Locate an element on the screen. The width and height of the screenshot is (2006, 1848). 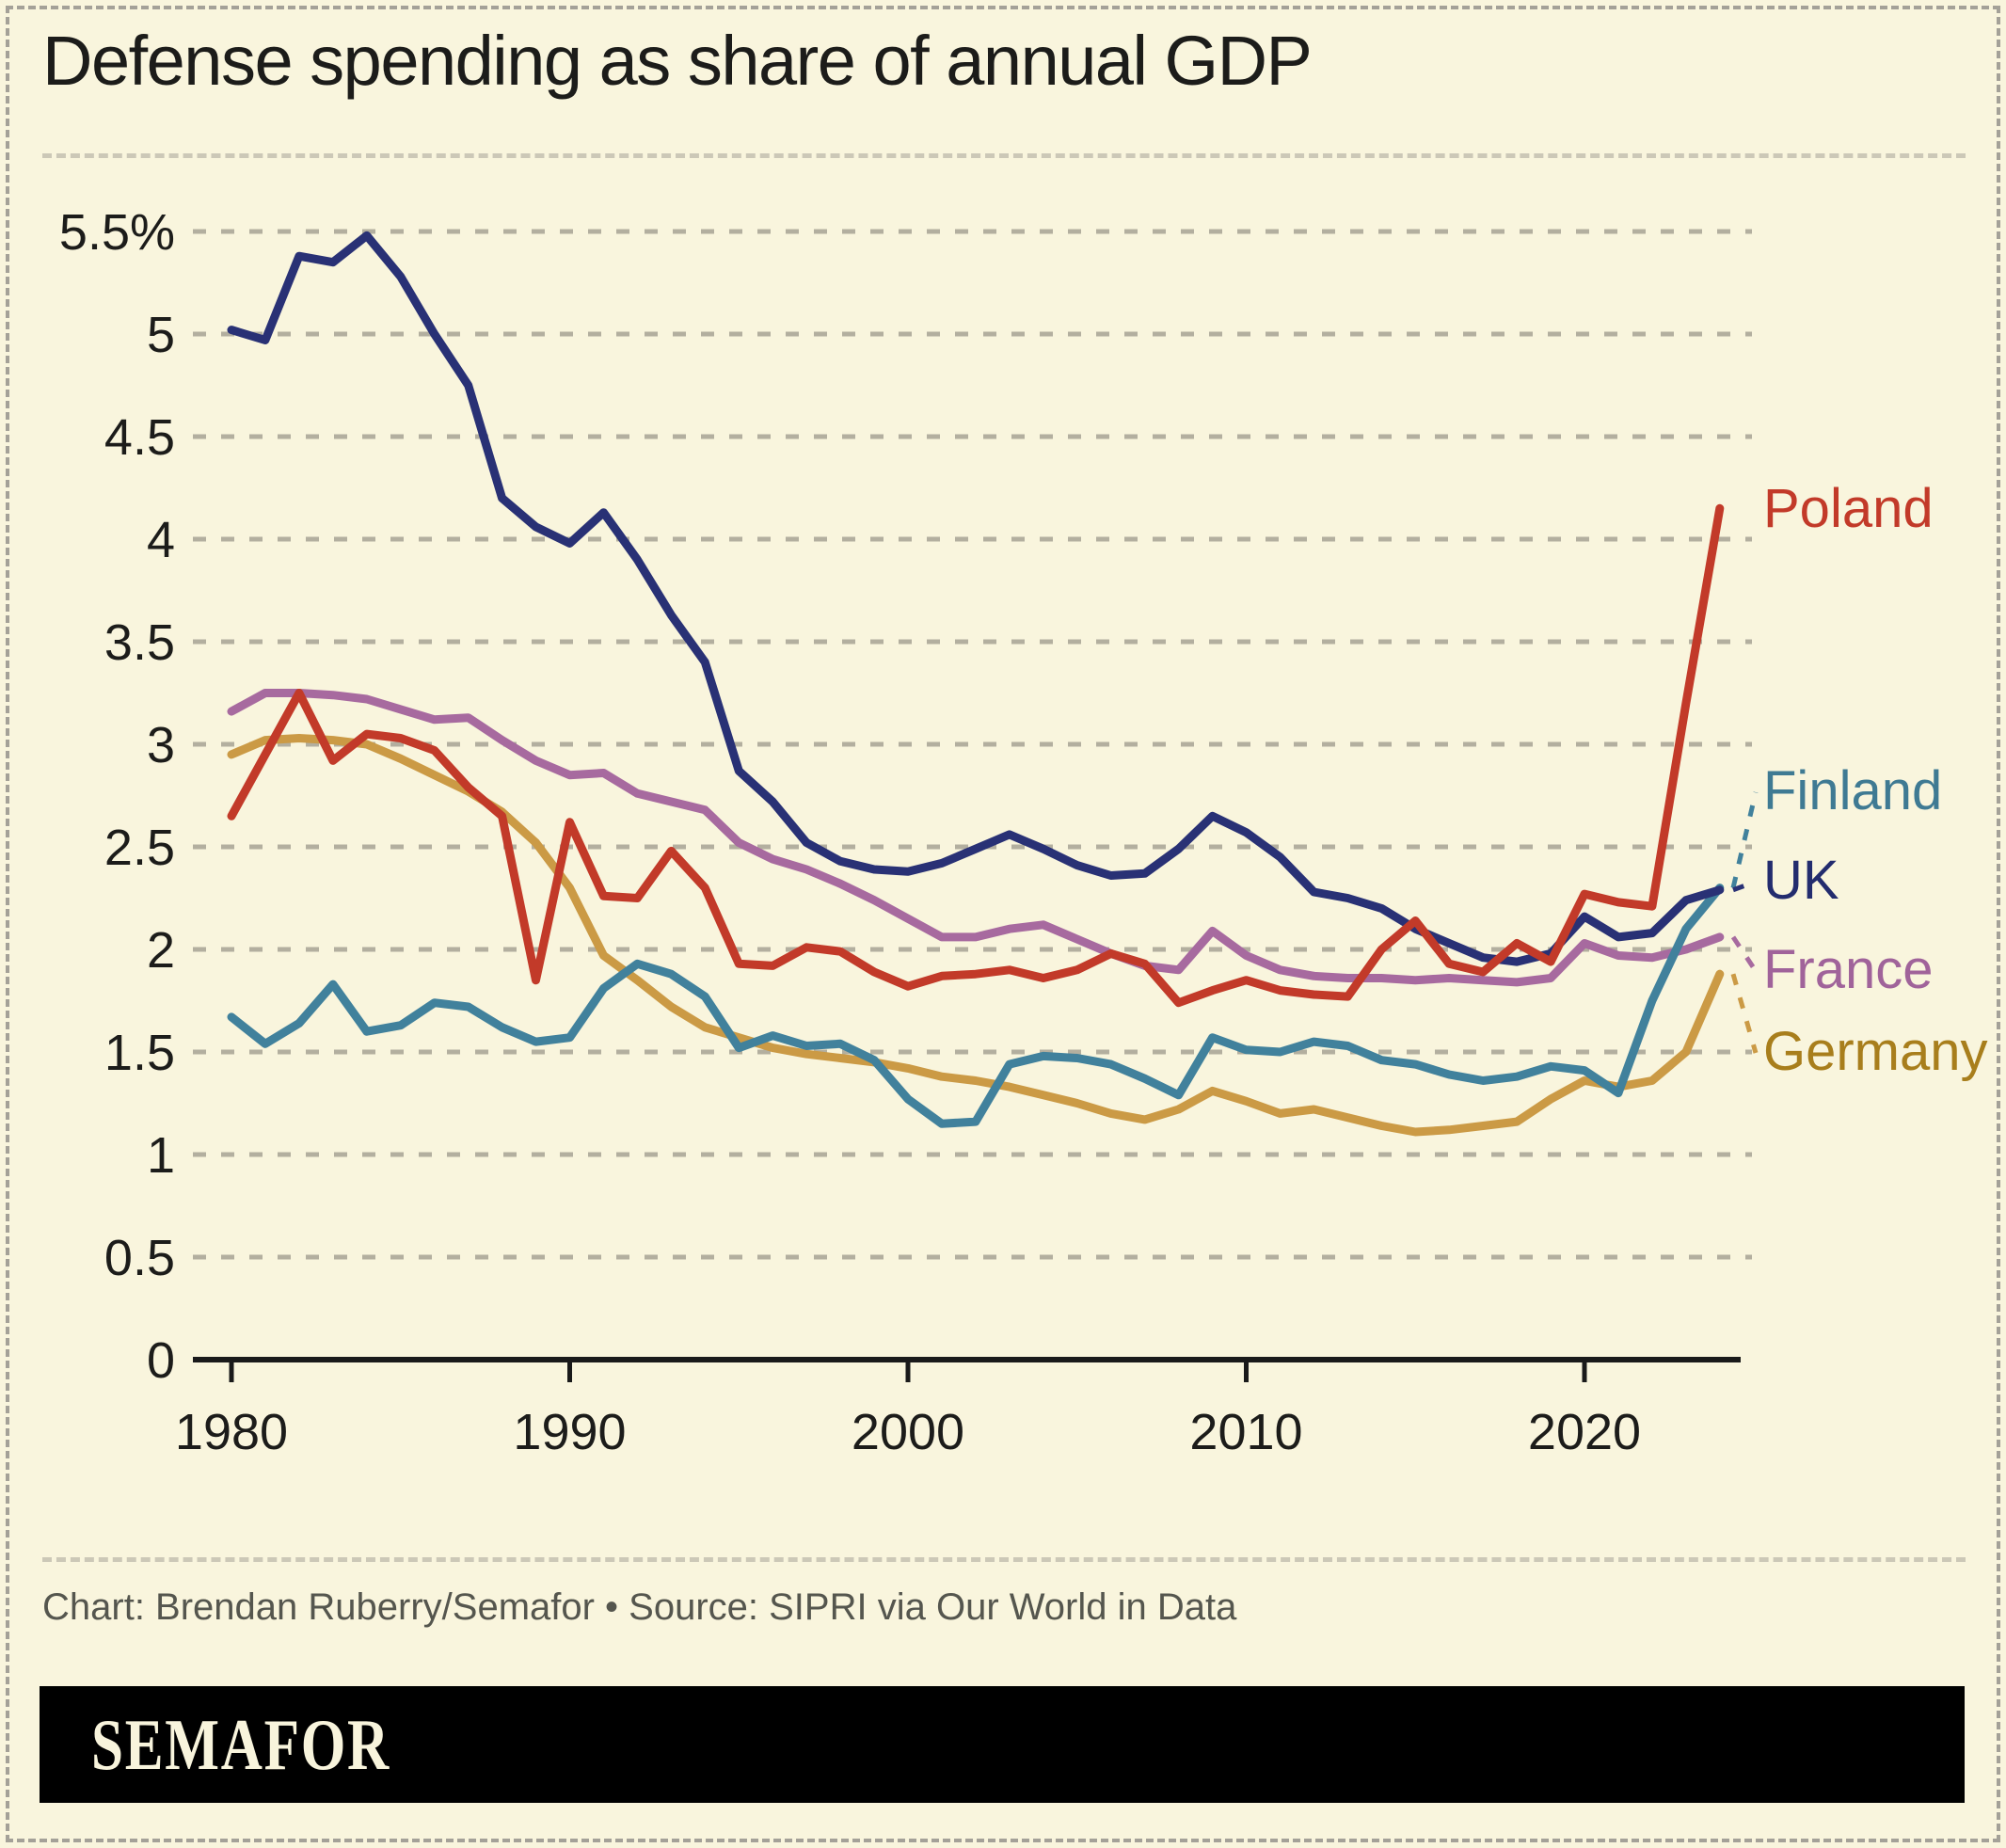
x-tick-label-1980: 1980 is located at coordinates (231, 1432).